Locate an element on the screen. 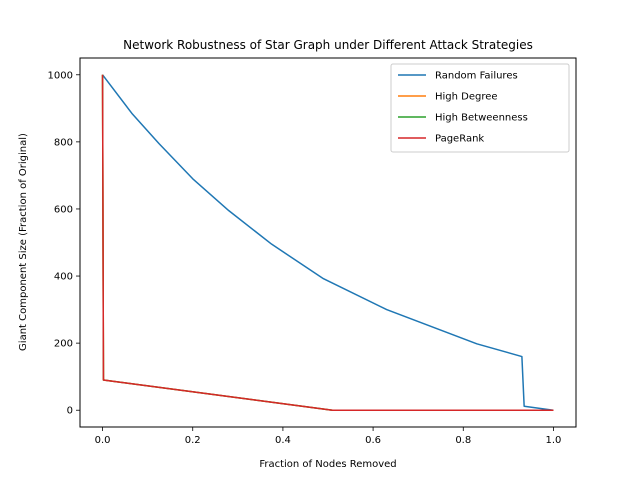 This screenshot has width=640, height=480. x-tick-label: 1.0 is located at coordinates (554, 440).